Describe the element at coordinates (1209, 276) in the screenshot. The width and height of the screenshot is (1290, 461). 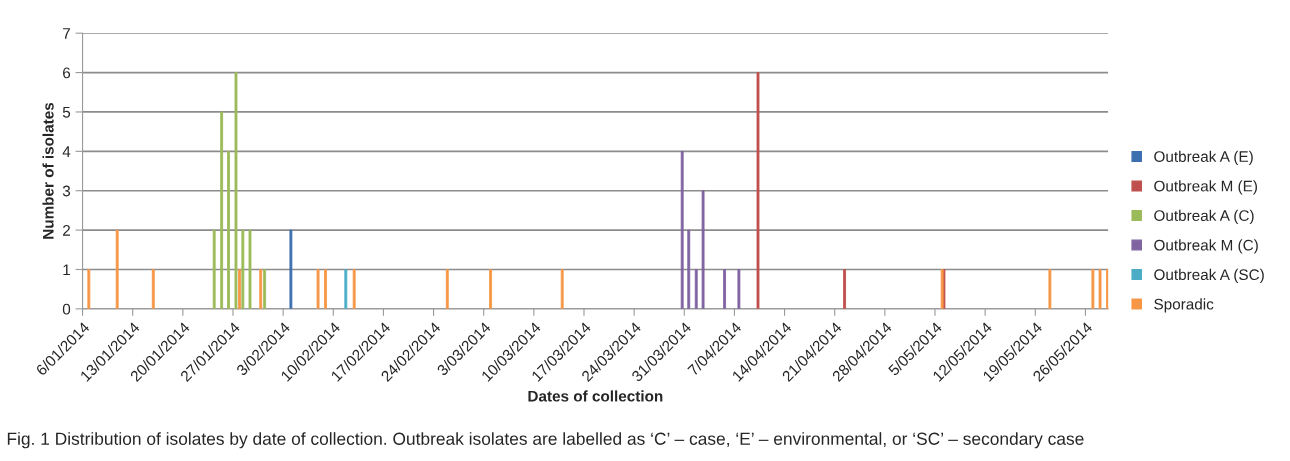
I see `legend-label: Outbreak A (SC)` at that location.